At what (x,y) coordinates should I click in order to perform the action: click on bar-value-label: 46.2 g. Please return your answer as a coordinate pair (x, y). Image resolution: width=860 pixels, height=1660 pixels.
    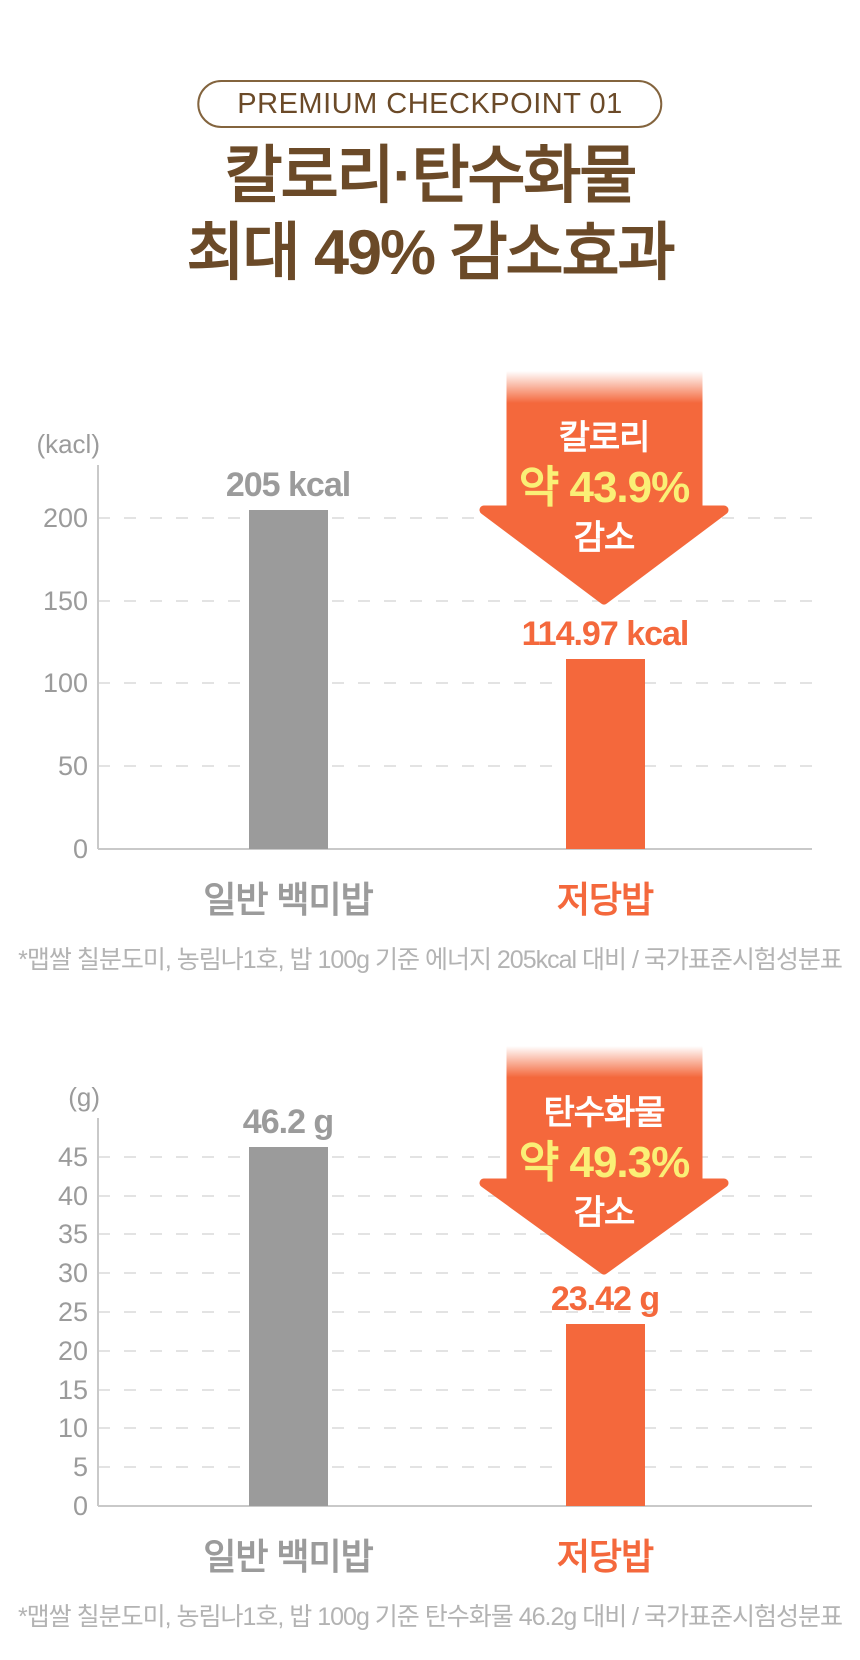
    Looking at the image, I should click on (288, 1122).